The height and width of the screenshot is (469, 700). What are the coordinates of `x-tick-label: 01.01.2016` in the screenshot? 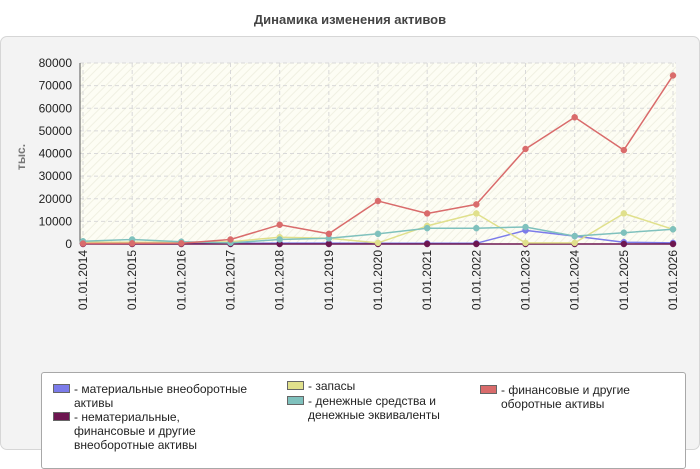 It's located at (181, 280).